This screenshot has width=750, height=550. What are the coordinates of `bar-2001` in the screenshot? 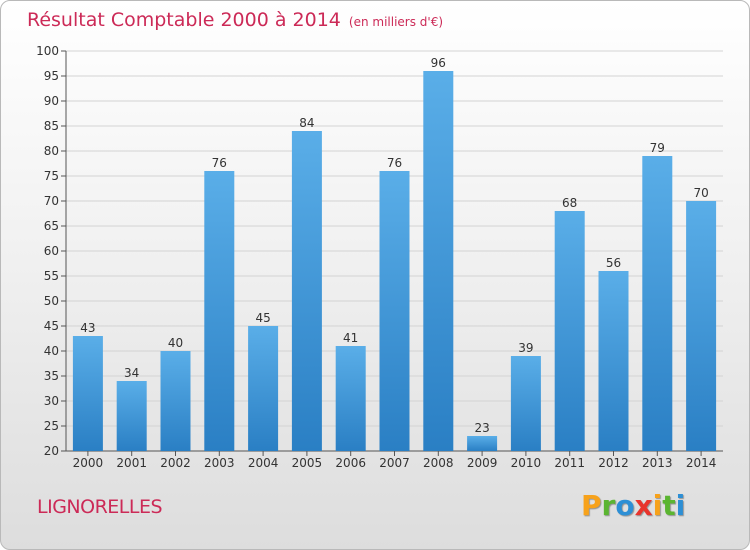 It's located at (131, 416).